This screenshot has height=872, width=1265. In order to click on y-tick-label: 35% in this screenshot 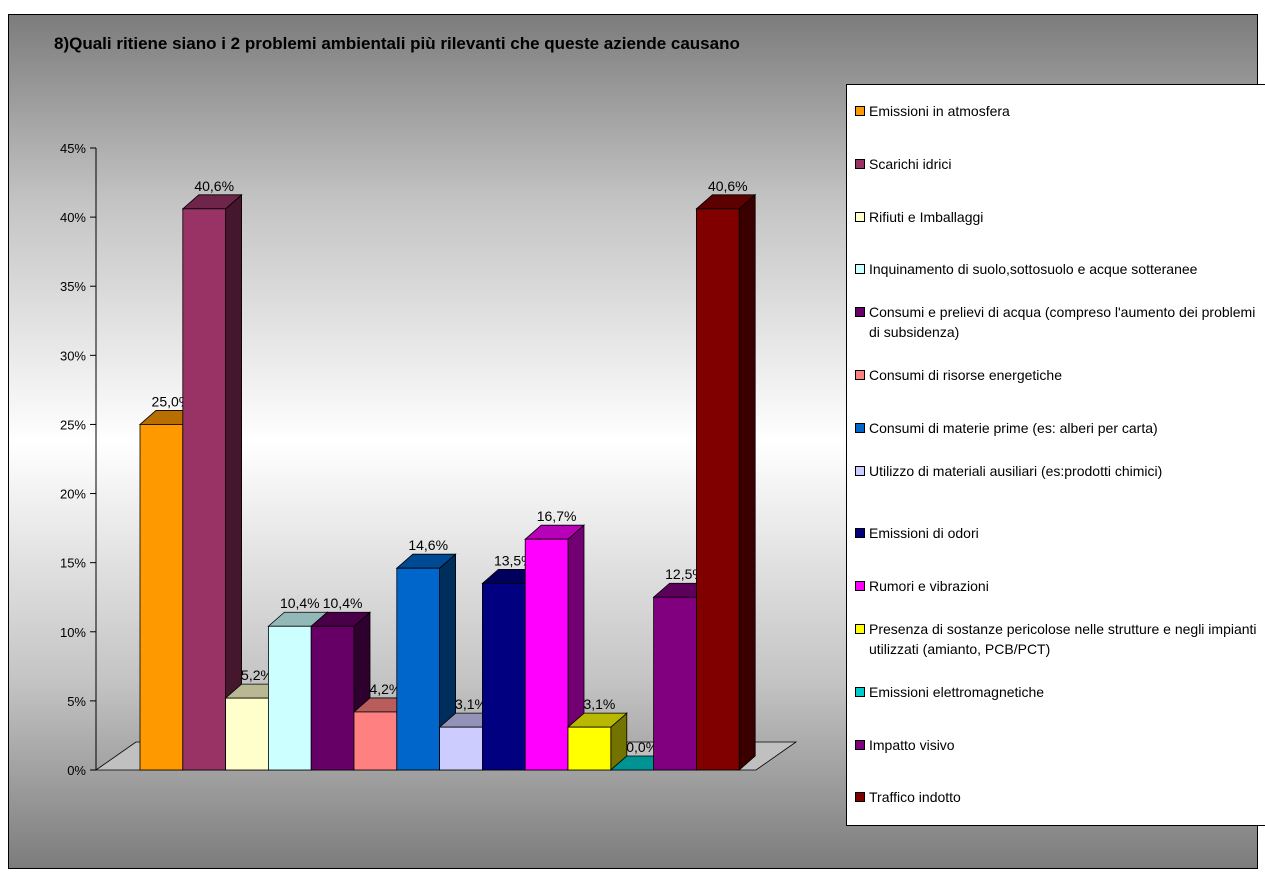, I will do `click(73, 286)`.